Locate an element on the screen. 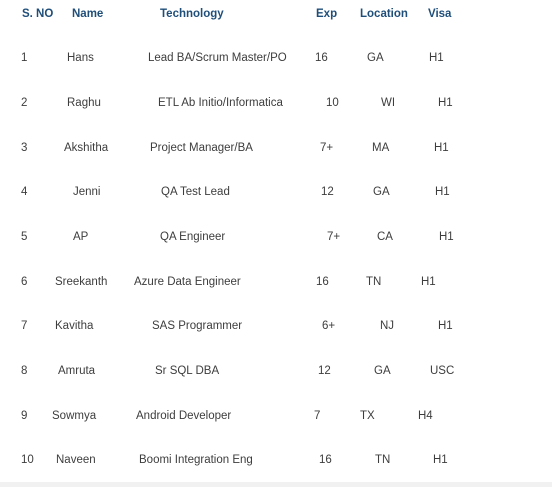 The width and height of the screenshot is (552, 487). cell-technology: Azure Data Engineer is located at coordinates (187, 282).